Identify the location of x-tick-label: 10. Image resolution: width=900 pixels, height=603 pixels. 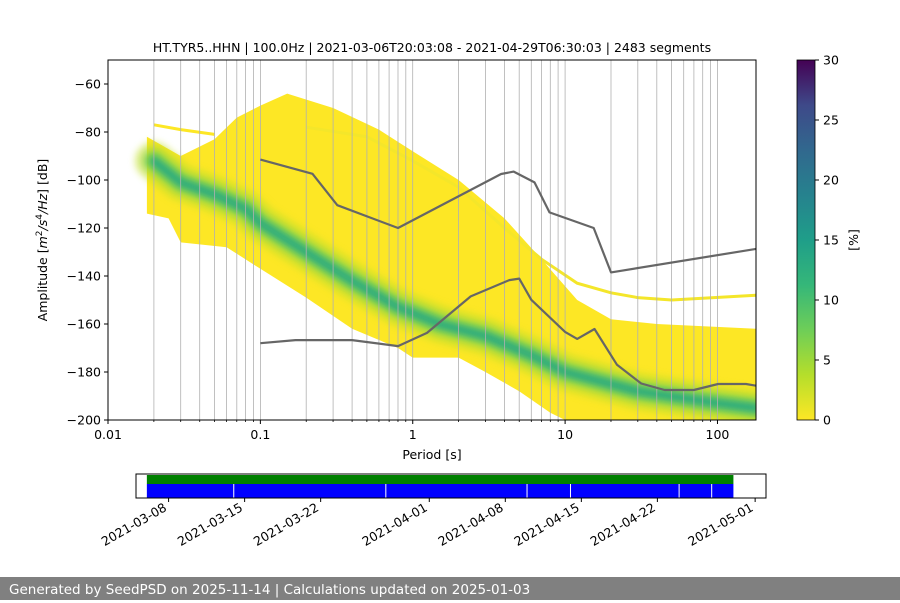
(565, 434).